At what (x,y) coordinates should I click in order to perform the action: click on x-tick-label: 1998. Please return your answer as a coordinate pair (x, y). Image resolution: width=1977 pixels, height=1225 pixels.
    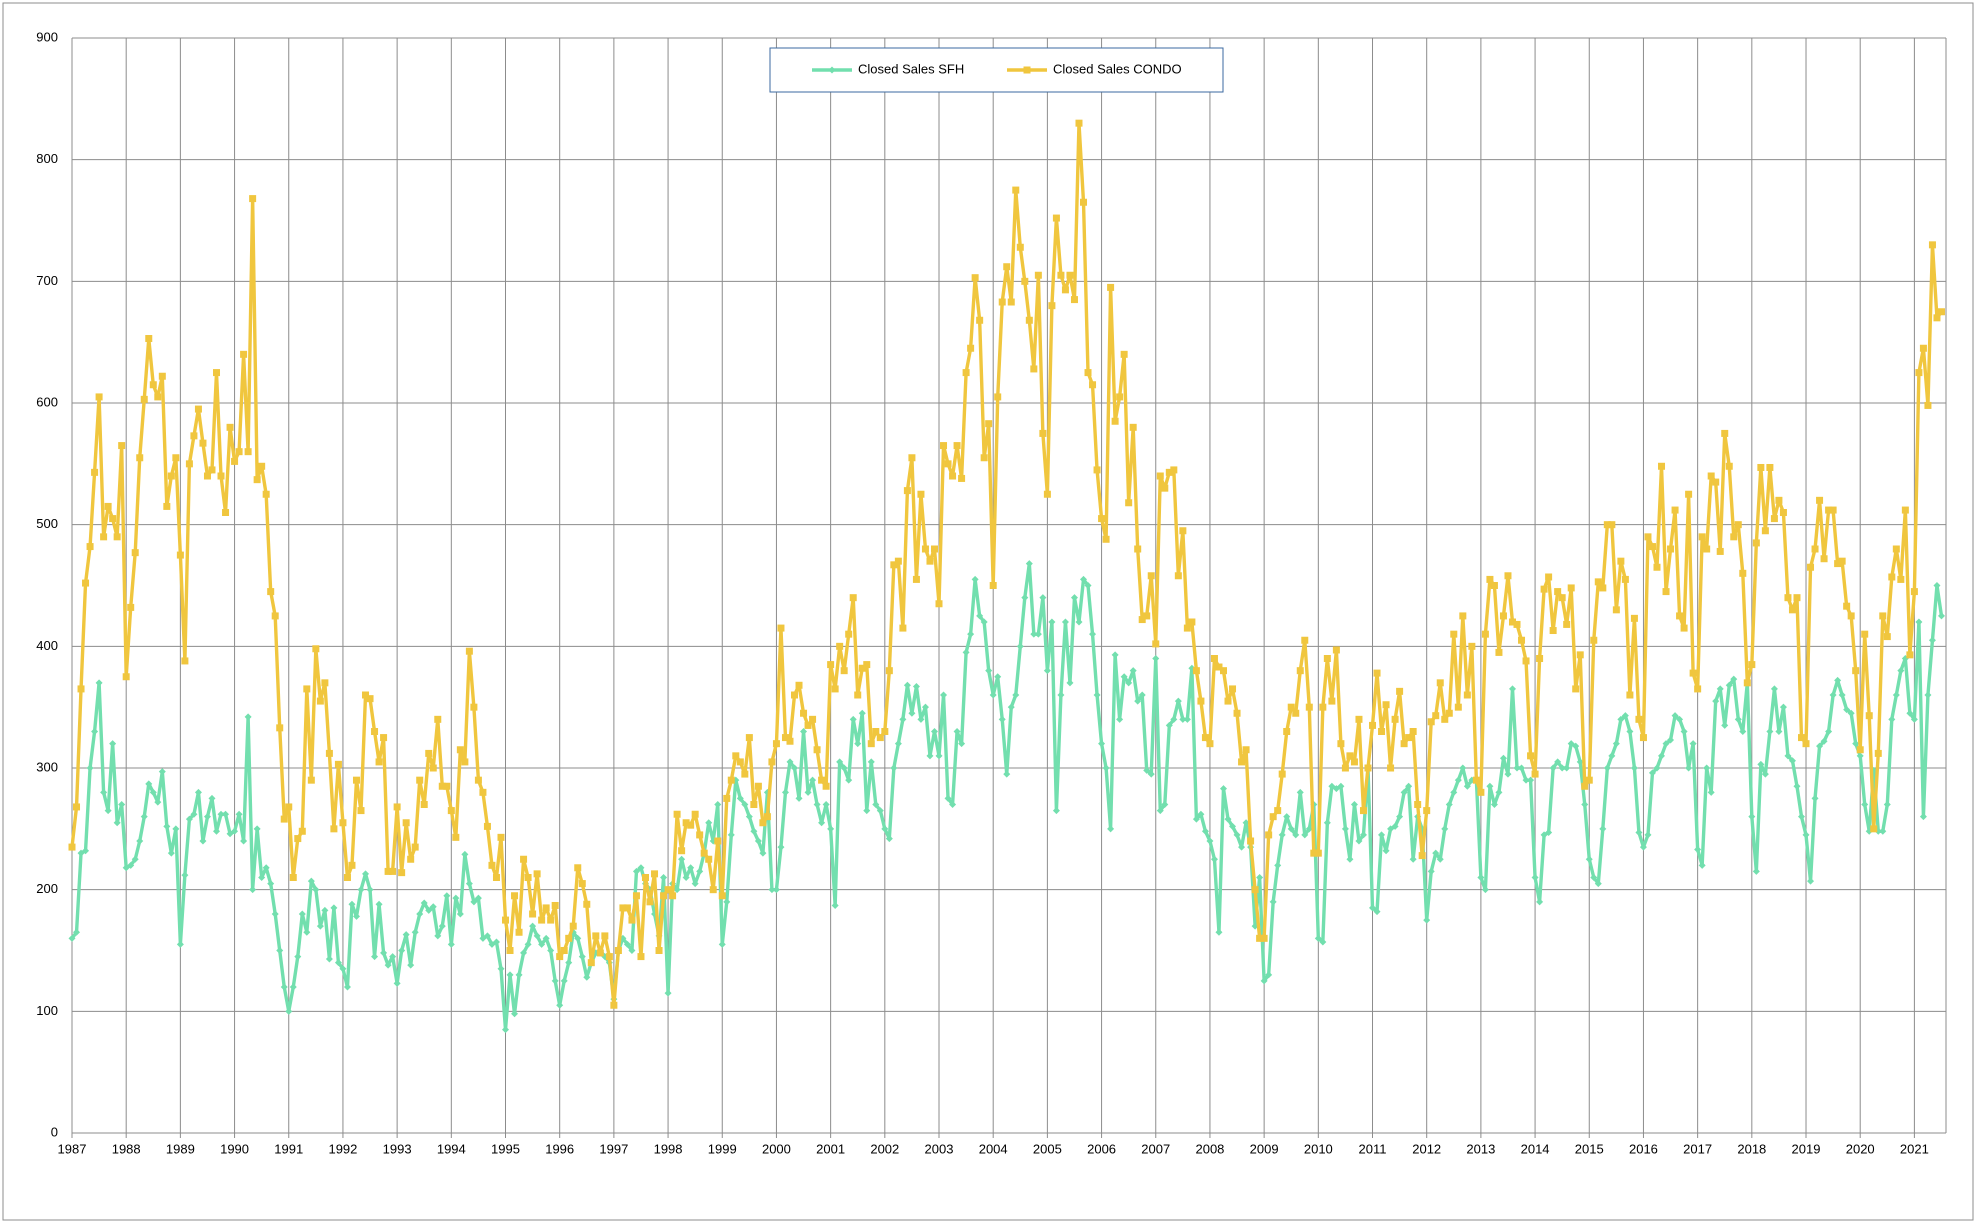
    Looking at the image, I should click on (668, 1148).